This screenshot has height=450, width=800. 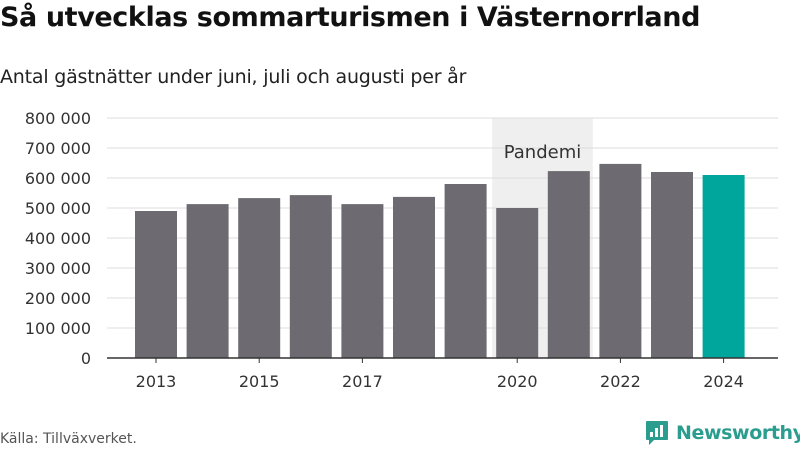 I want to click on y-tick-label: 100 000, so click(x=58, y=328).